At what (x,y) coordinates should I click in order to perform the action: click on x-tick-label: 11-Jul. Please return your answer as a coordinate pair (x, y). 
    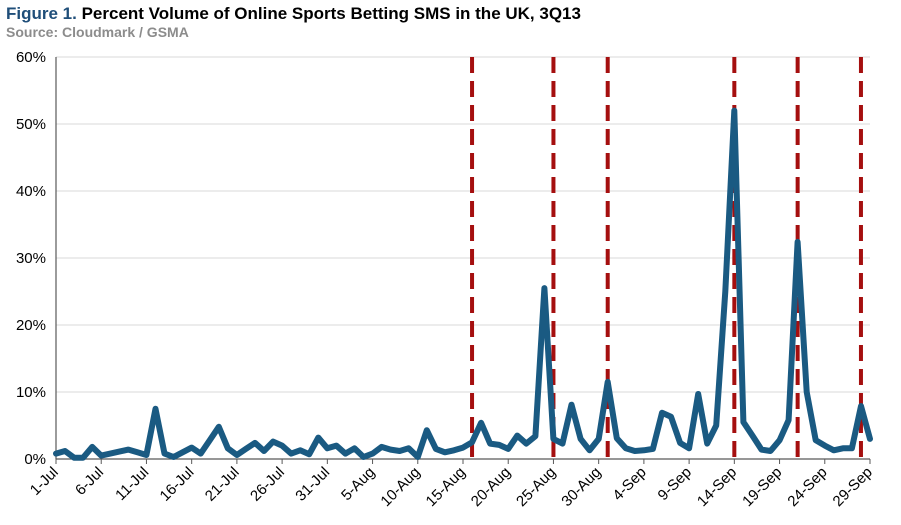
    Looking at the image, I should click on (132, 484).